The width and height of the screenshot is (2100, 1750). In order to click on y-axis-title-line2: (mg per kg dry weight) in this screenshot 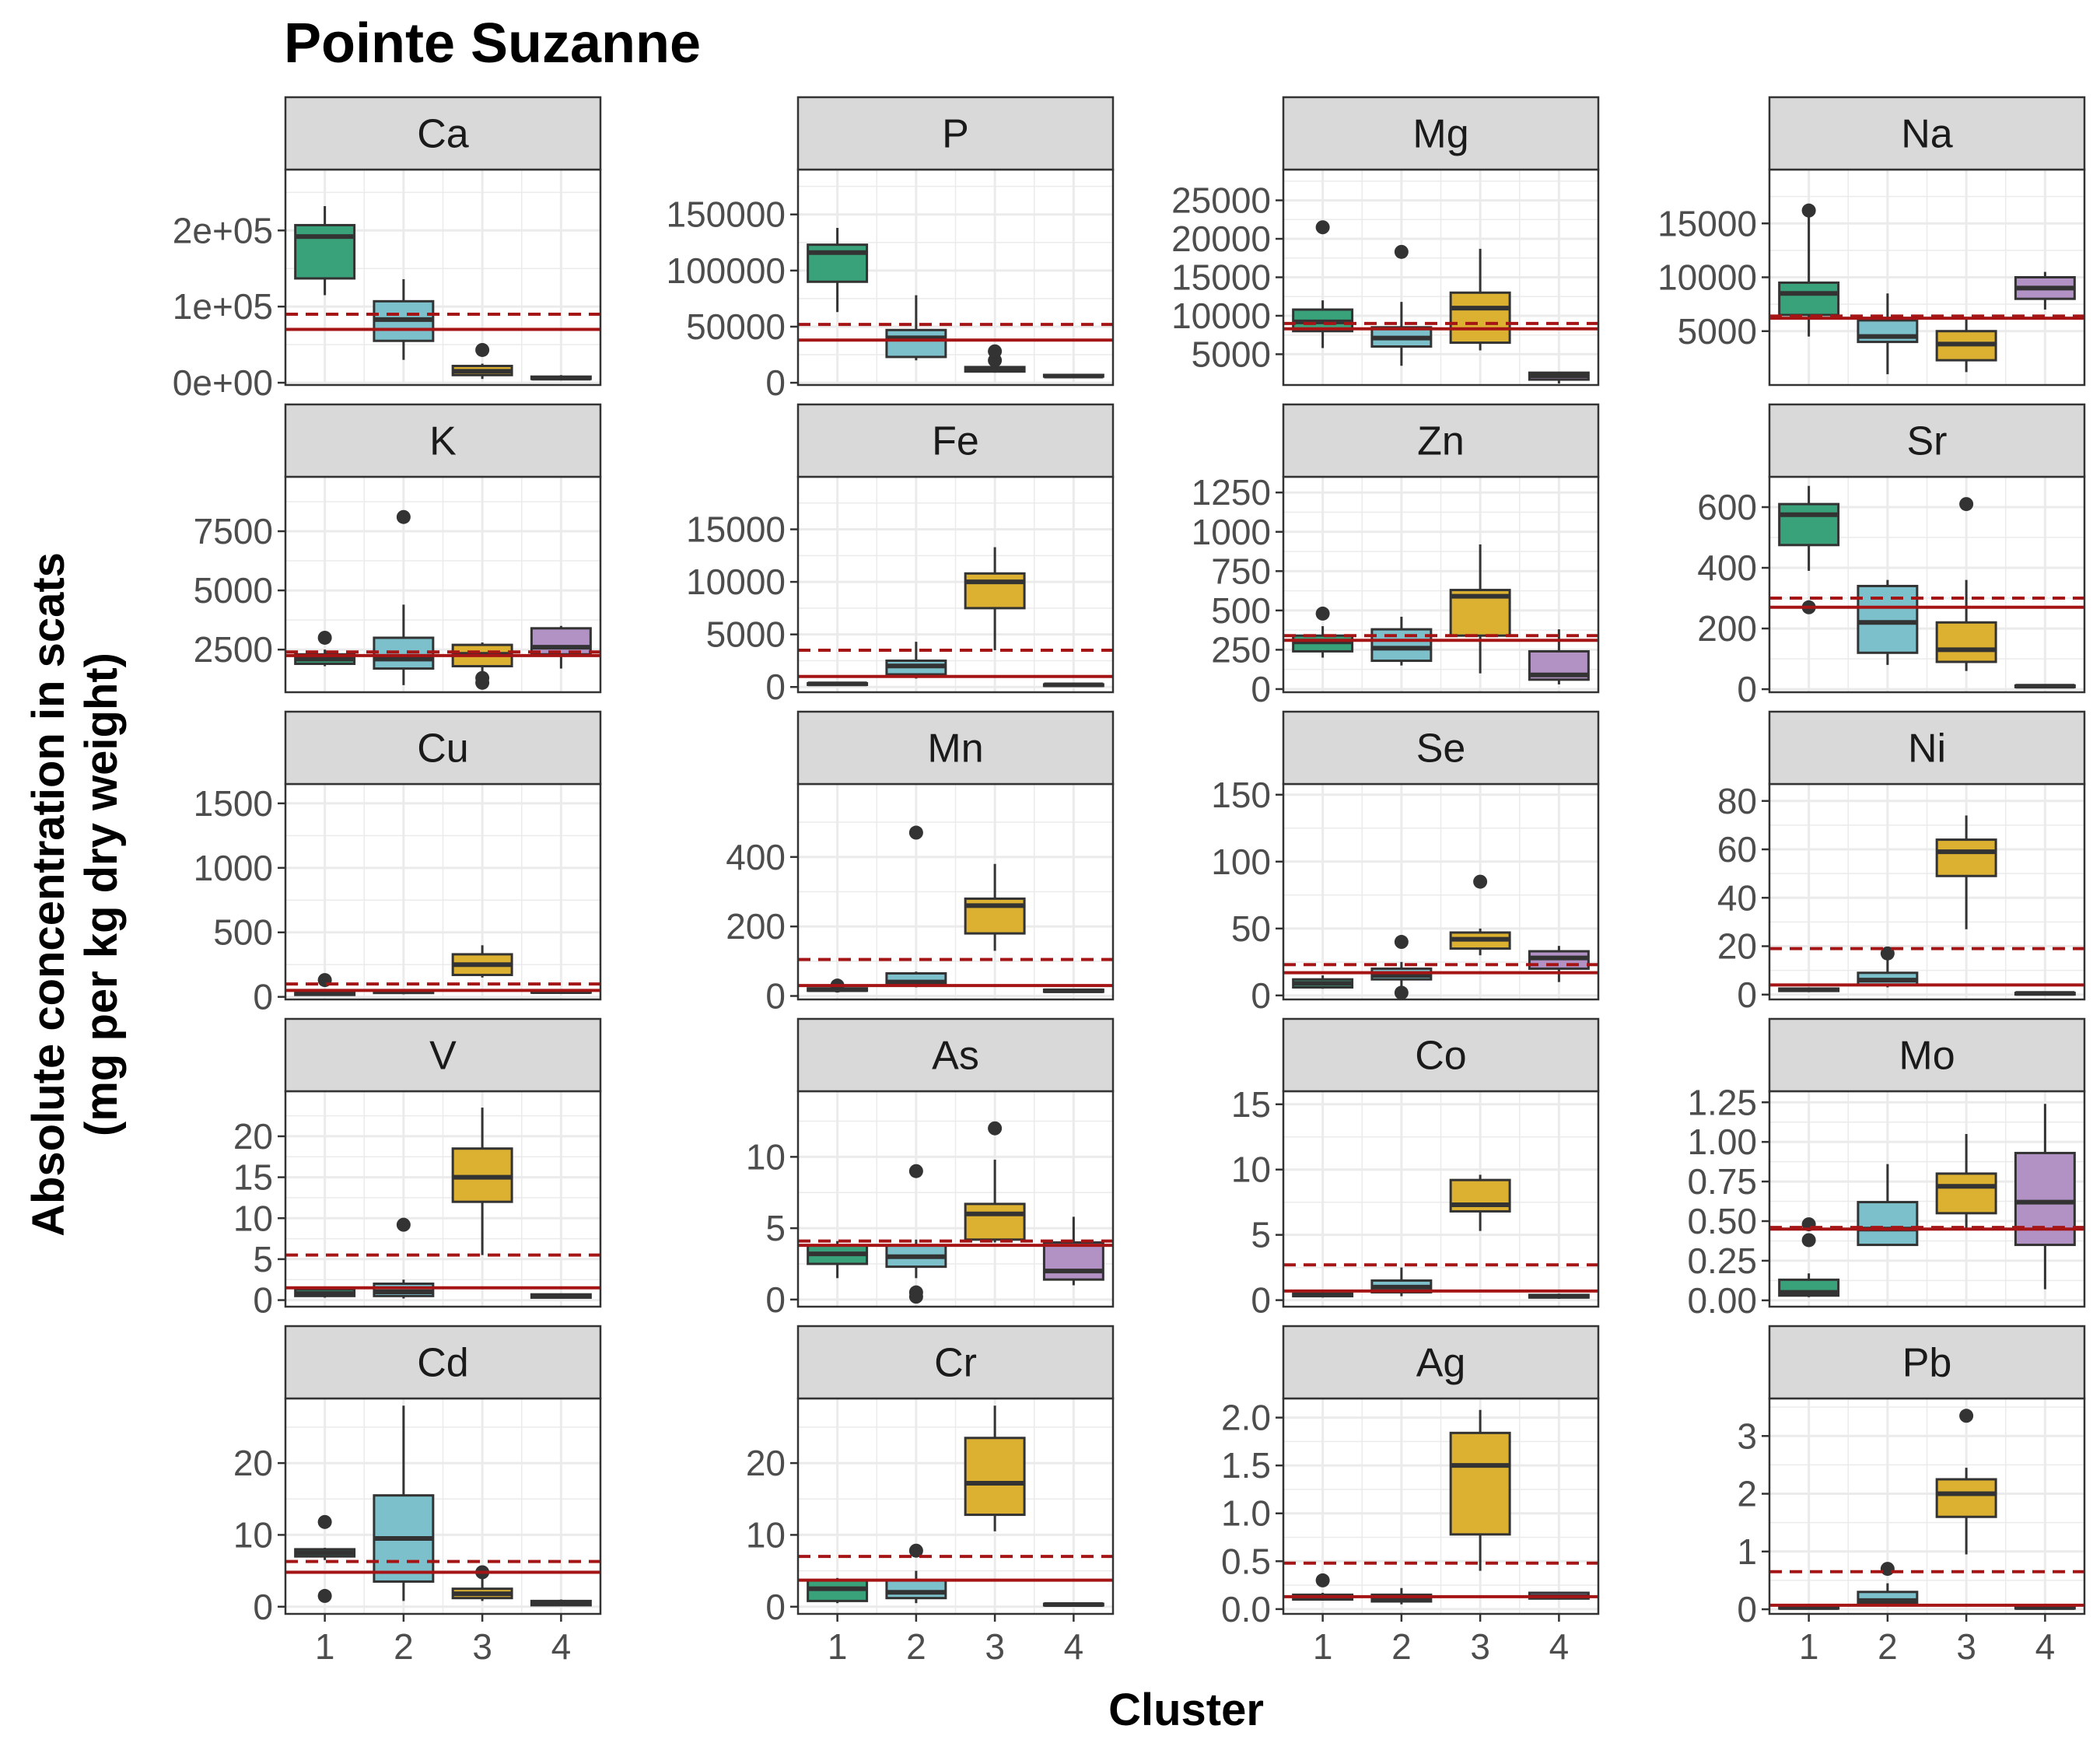, I will do `click(101, 895)`.